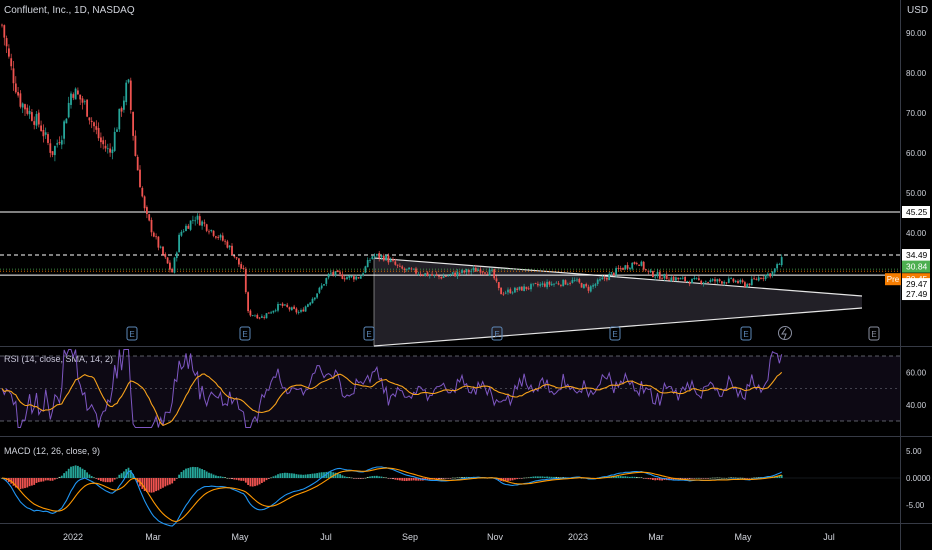 The height and width of the screenshot is (550, 932). I want to click on macd-signal-line, so click(391, 494).